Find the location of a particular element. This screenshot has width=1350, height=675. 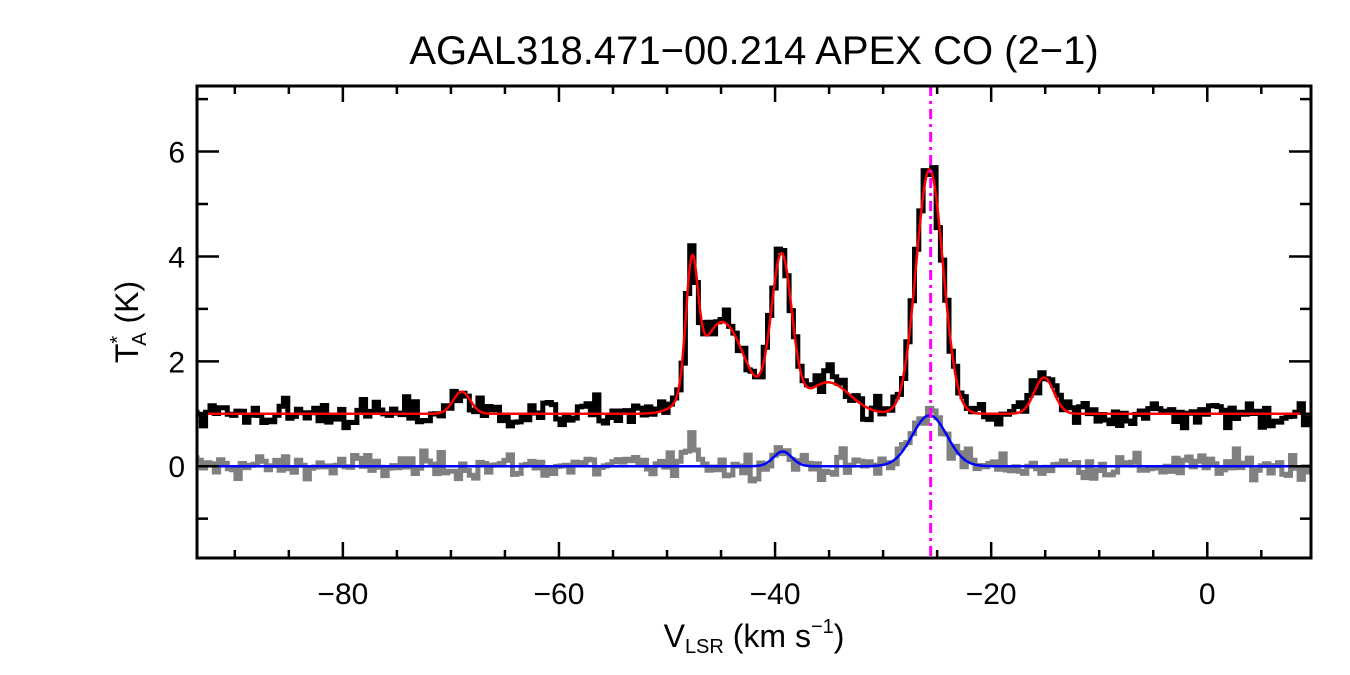

series-second-fit is located at coordinates (754, 441).